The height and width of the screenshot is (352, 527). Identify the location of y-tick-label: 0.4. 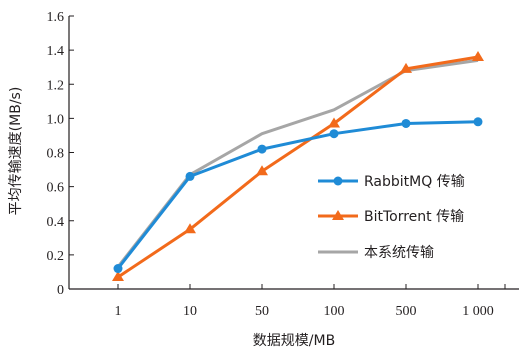
(56, 222).